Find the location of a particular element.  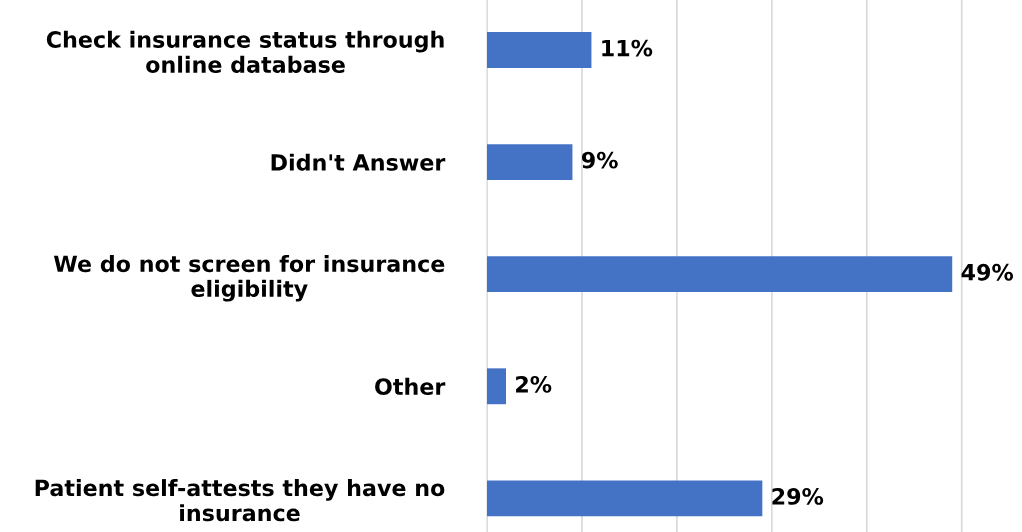

y-tick-label: Other is located at coordinates (410, 386).